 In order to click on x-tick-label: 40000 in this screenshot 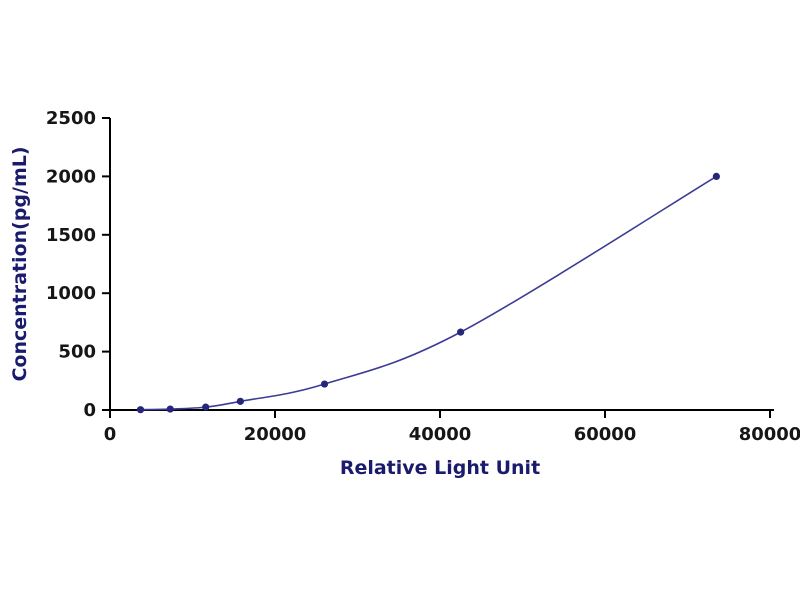, I will do `click(440, 434)`.